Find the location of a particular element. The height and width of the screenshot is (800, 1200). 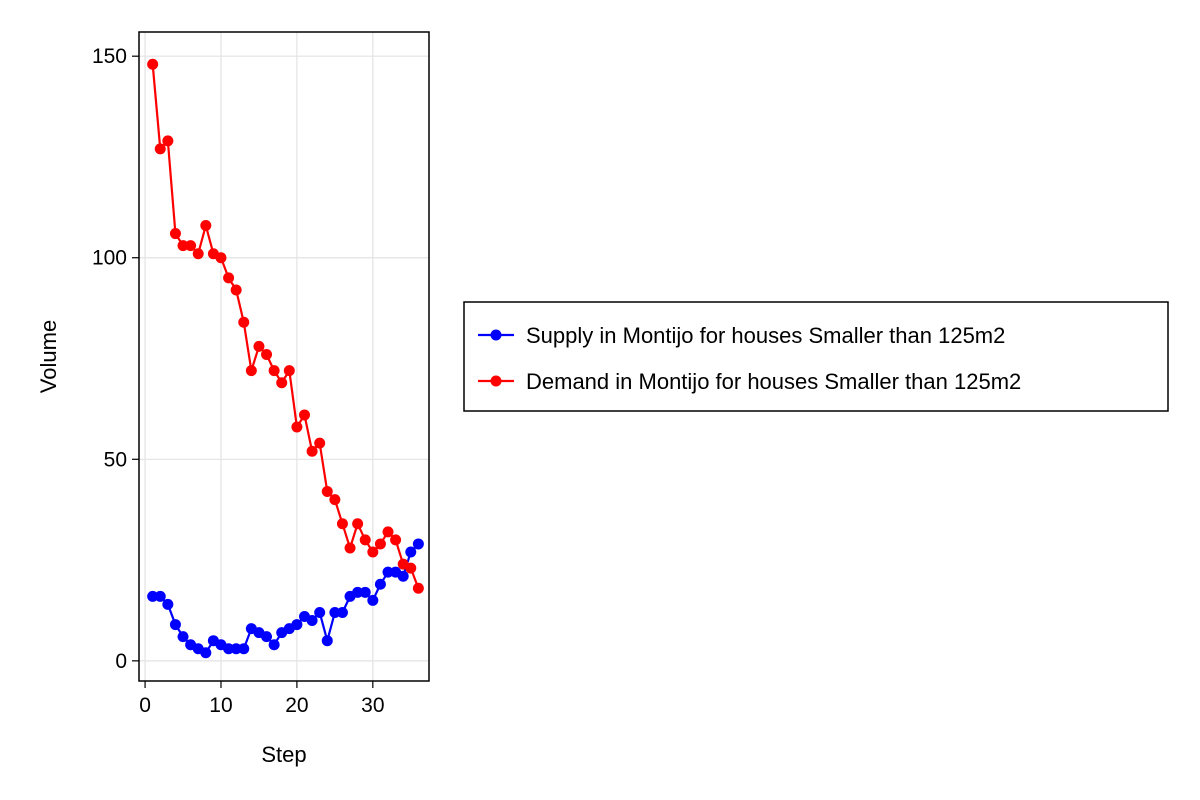

y-tick-label: 50 is located at coordinates (115, 459).